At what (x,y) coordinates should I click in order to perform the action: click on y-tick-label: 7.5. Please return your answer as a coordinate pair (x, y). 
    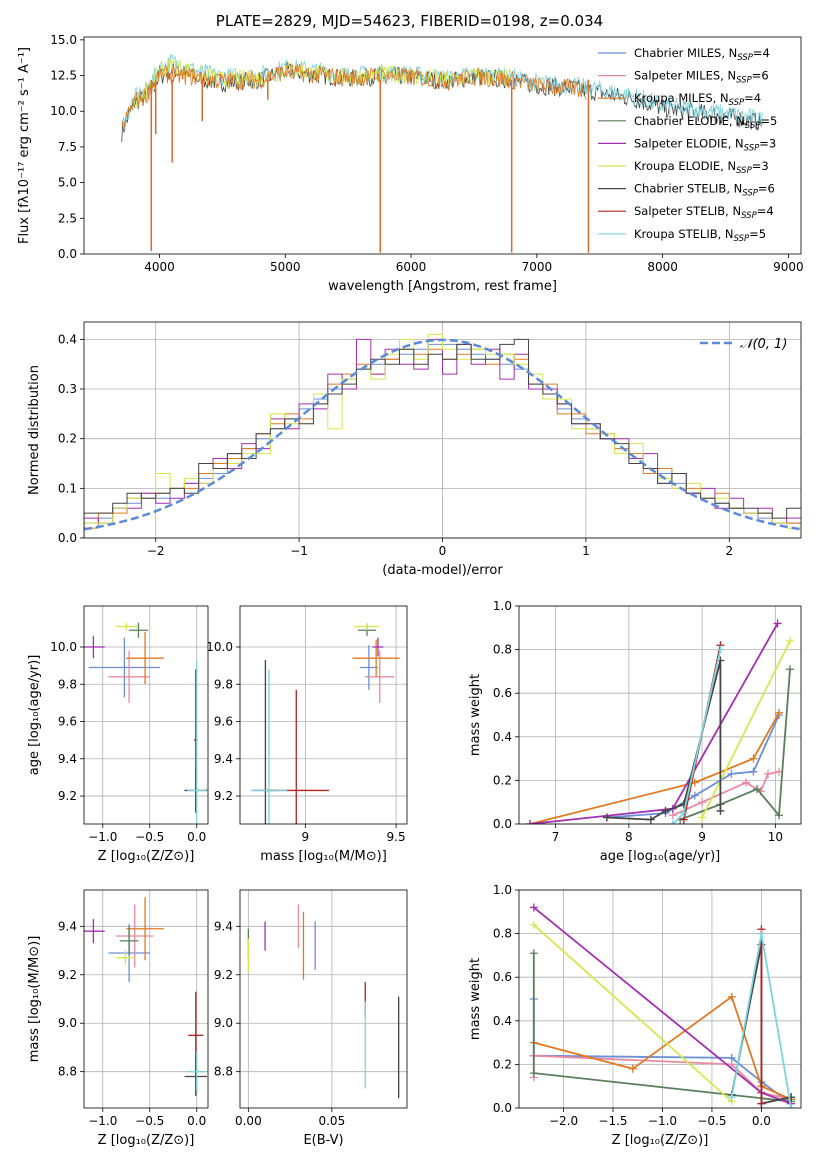
    Looking at the image, I should click on (67, 147).